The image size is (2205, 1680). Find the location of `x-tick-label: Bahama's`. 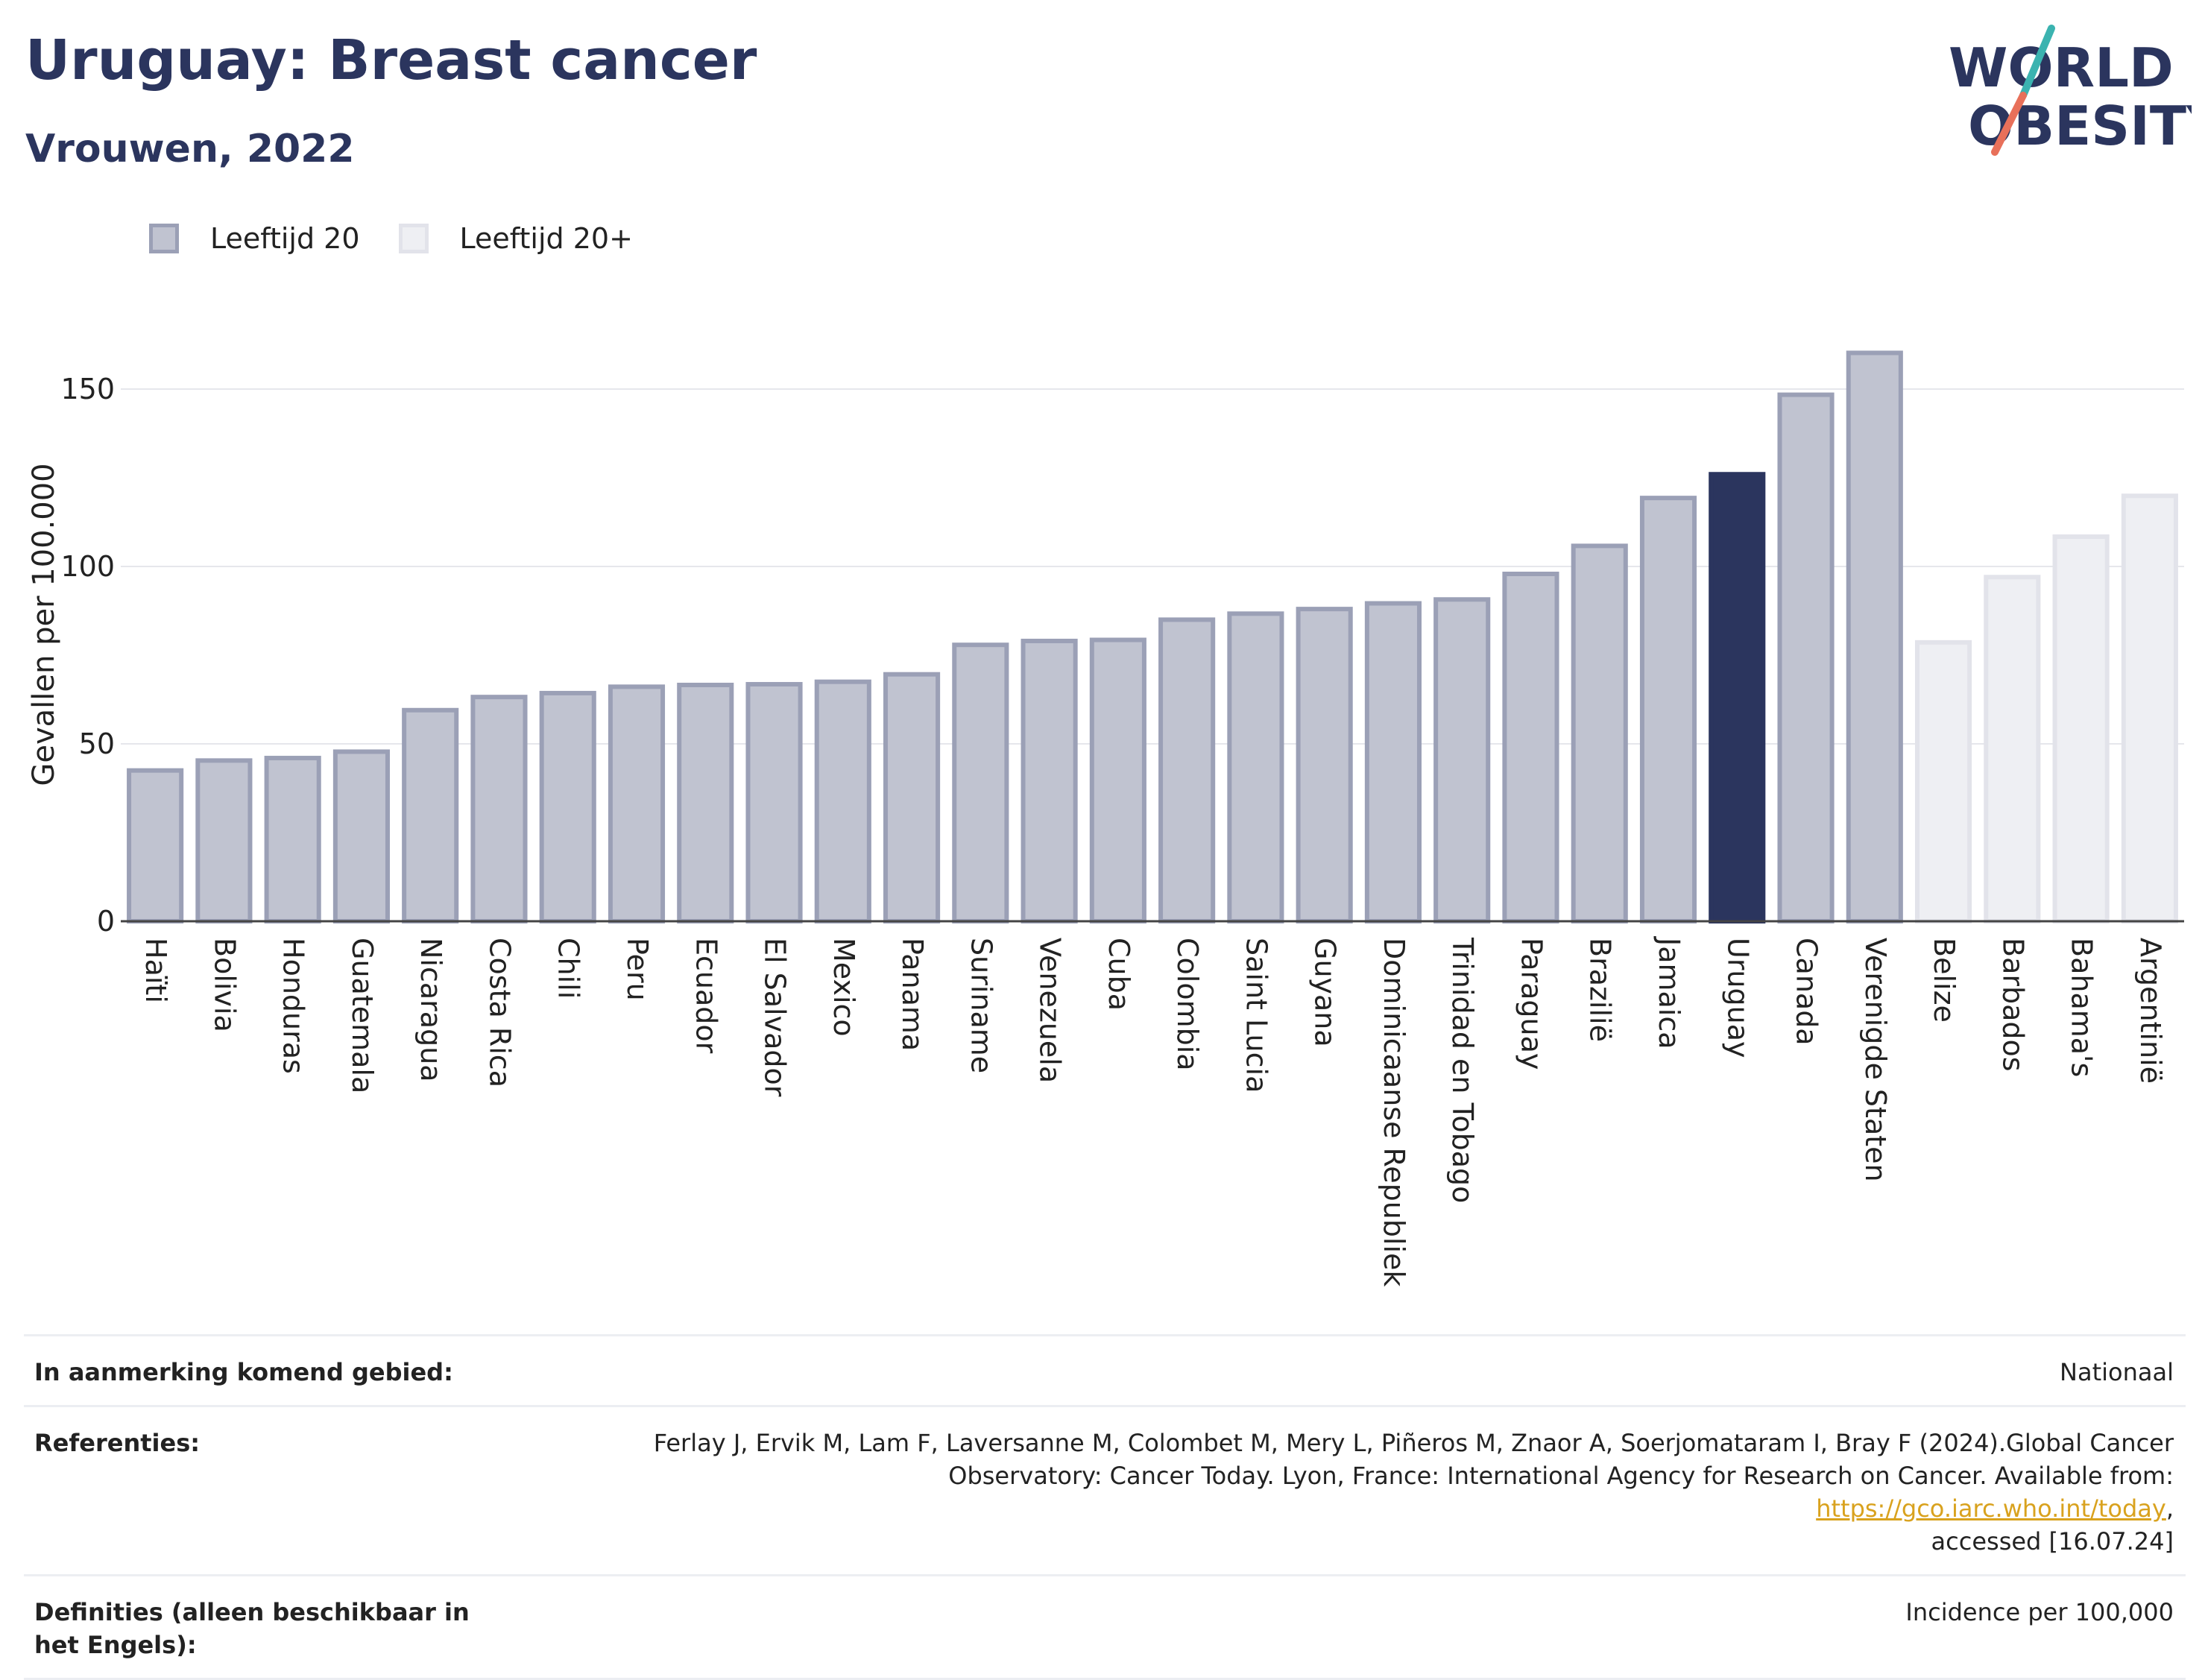

x-tick-label: Bahama's is located at coordinates (2082, 1007).